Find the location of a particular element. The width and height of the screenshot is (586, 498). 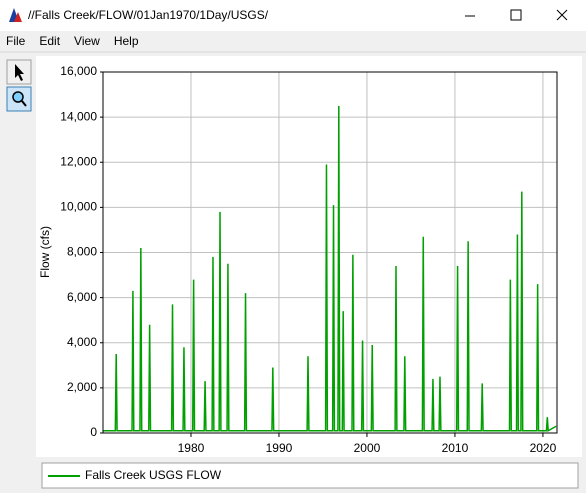

x-tick-label: 1990 is located at coordinates (279, 448).